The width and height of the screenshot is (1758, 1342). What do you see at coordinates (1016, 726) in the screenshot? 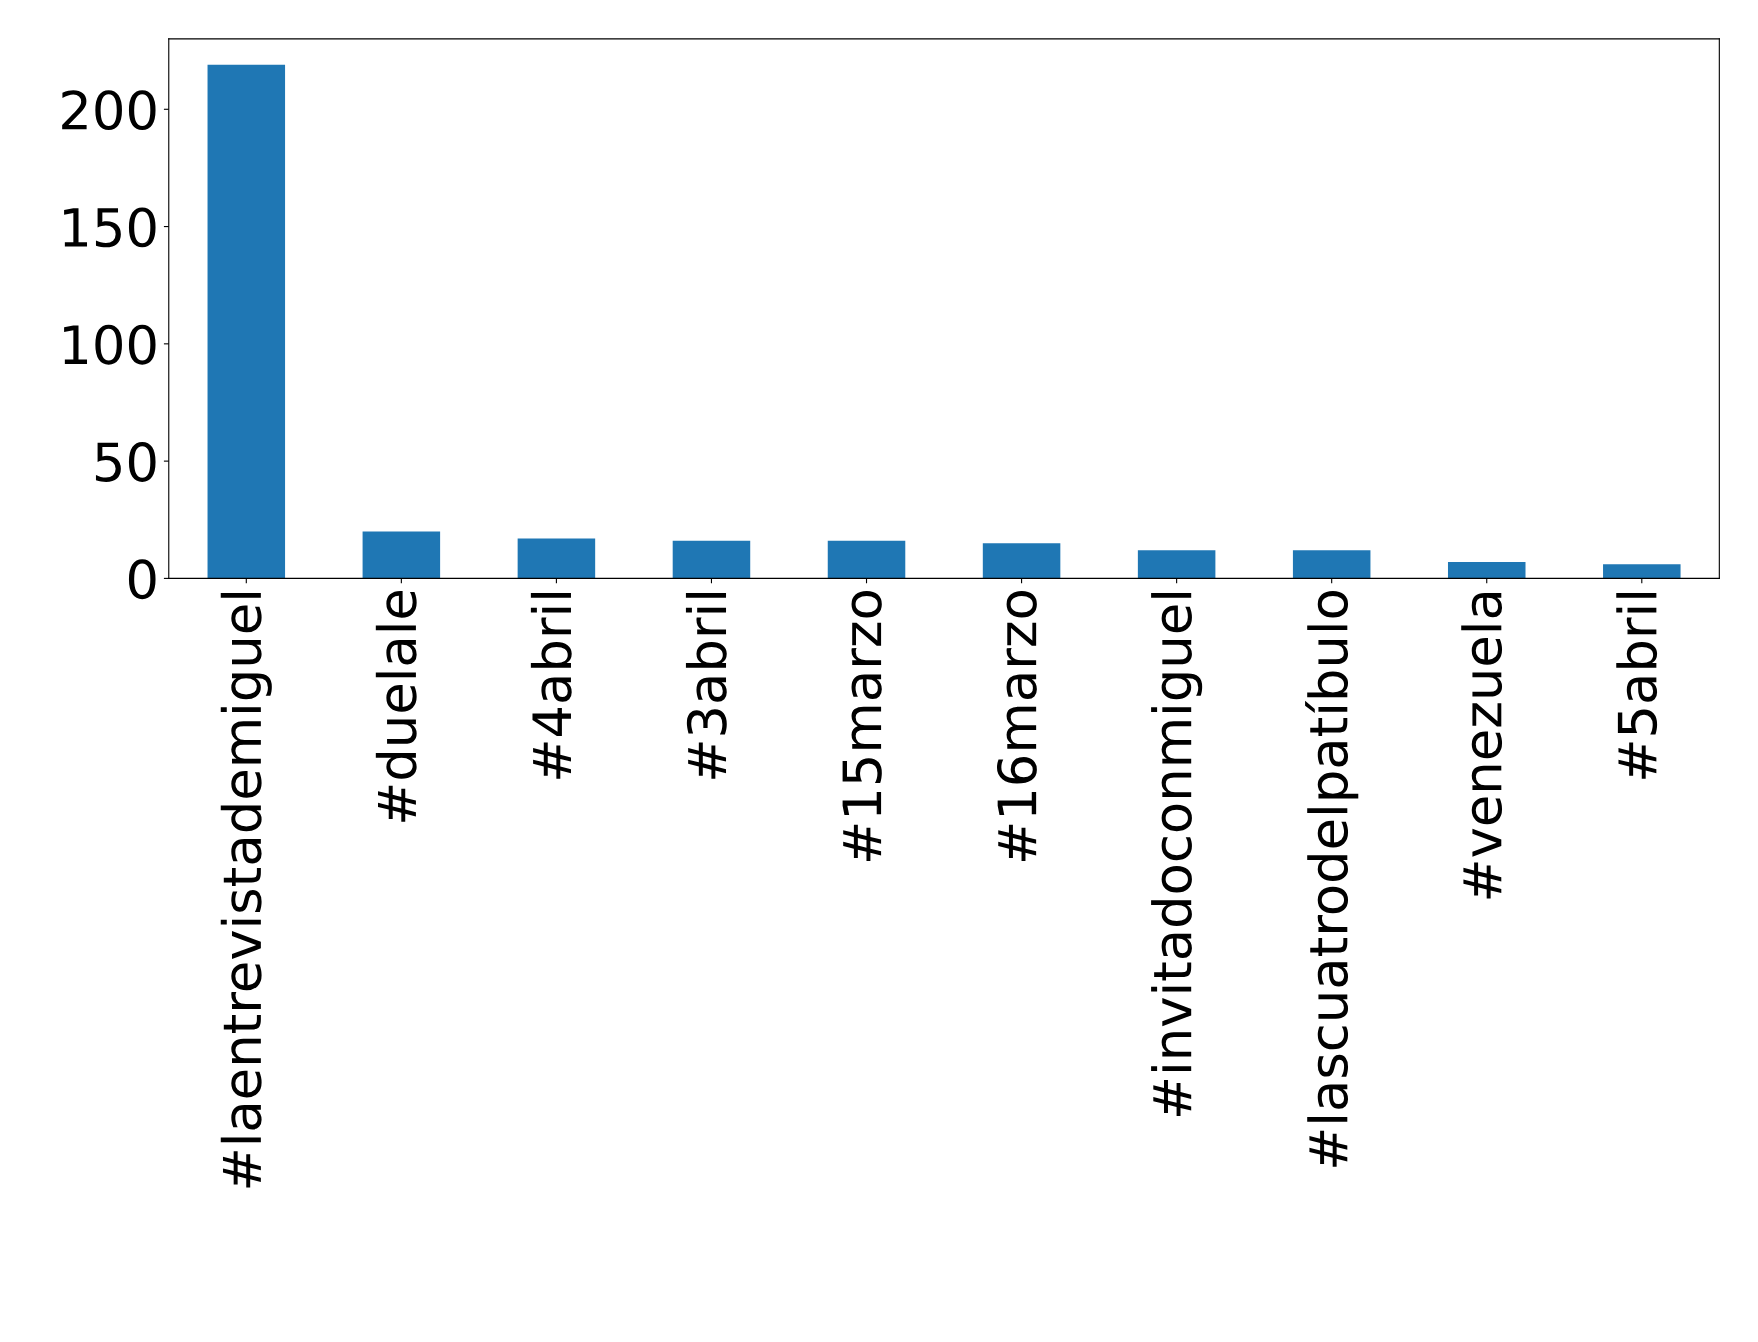
I see `x-tick-label: #16marzo` at bounding box center [1016, 726].